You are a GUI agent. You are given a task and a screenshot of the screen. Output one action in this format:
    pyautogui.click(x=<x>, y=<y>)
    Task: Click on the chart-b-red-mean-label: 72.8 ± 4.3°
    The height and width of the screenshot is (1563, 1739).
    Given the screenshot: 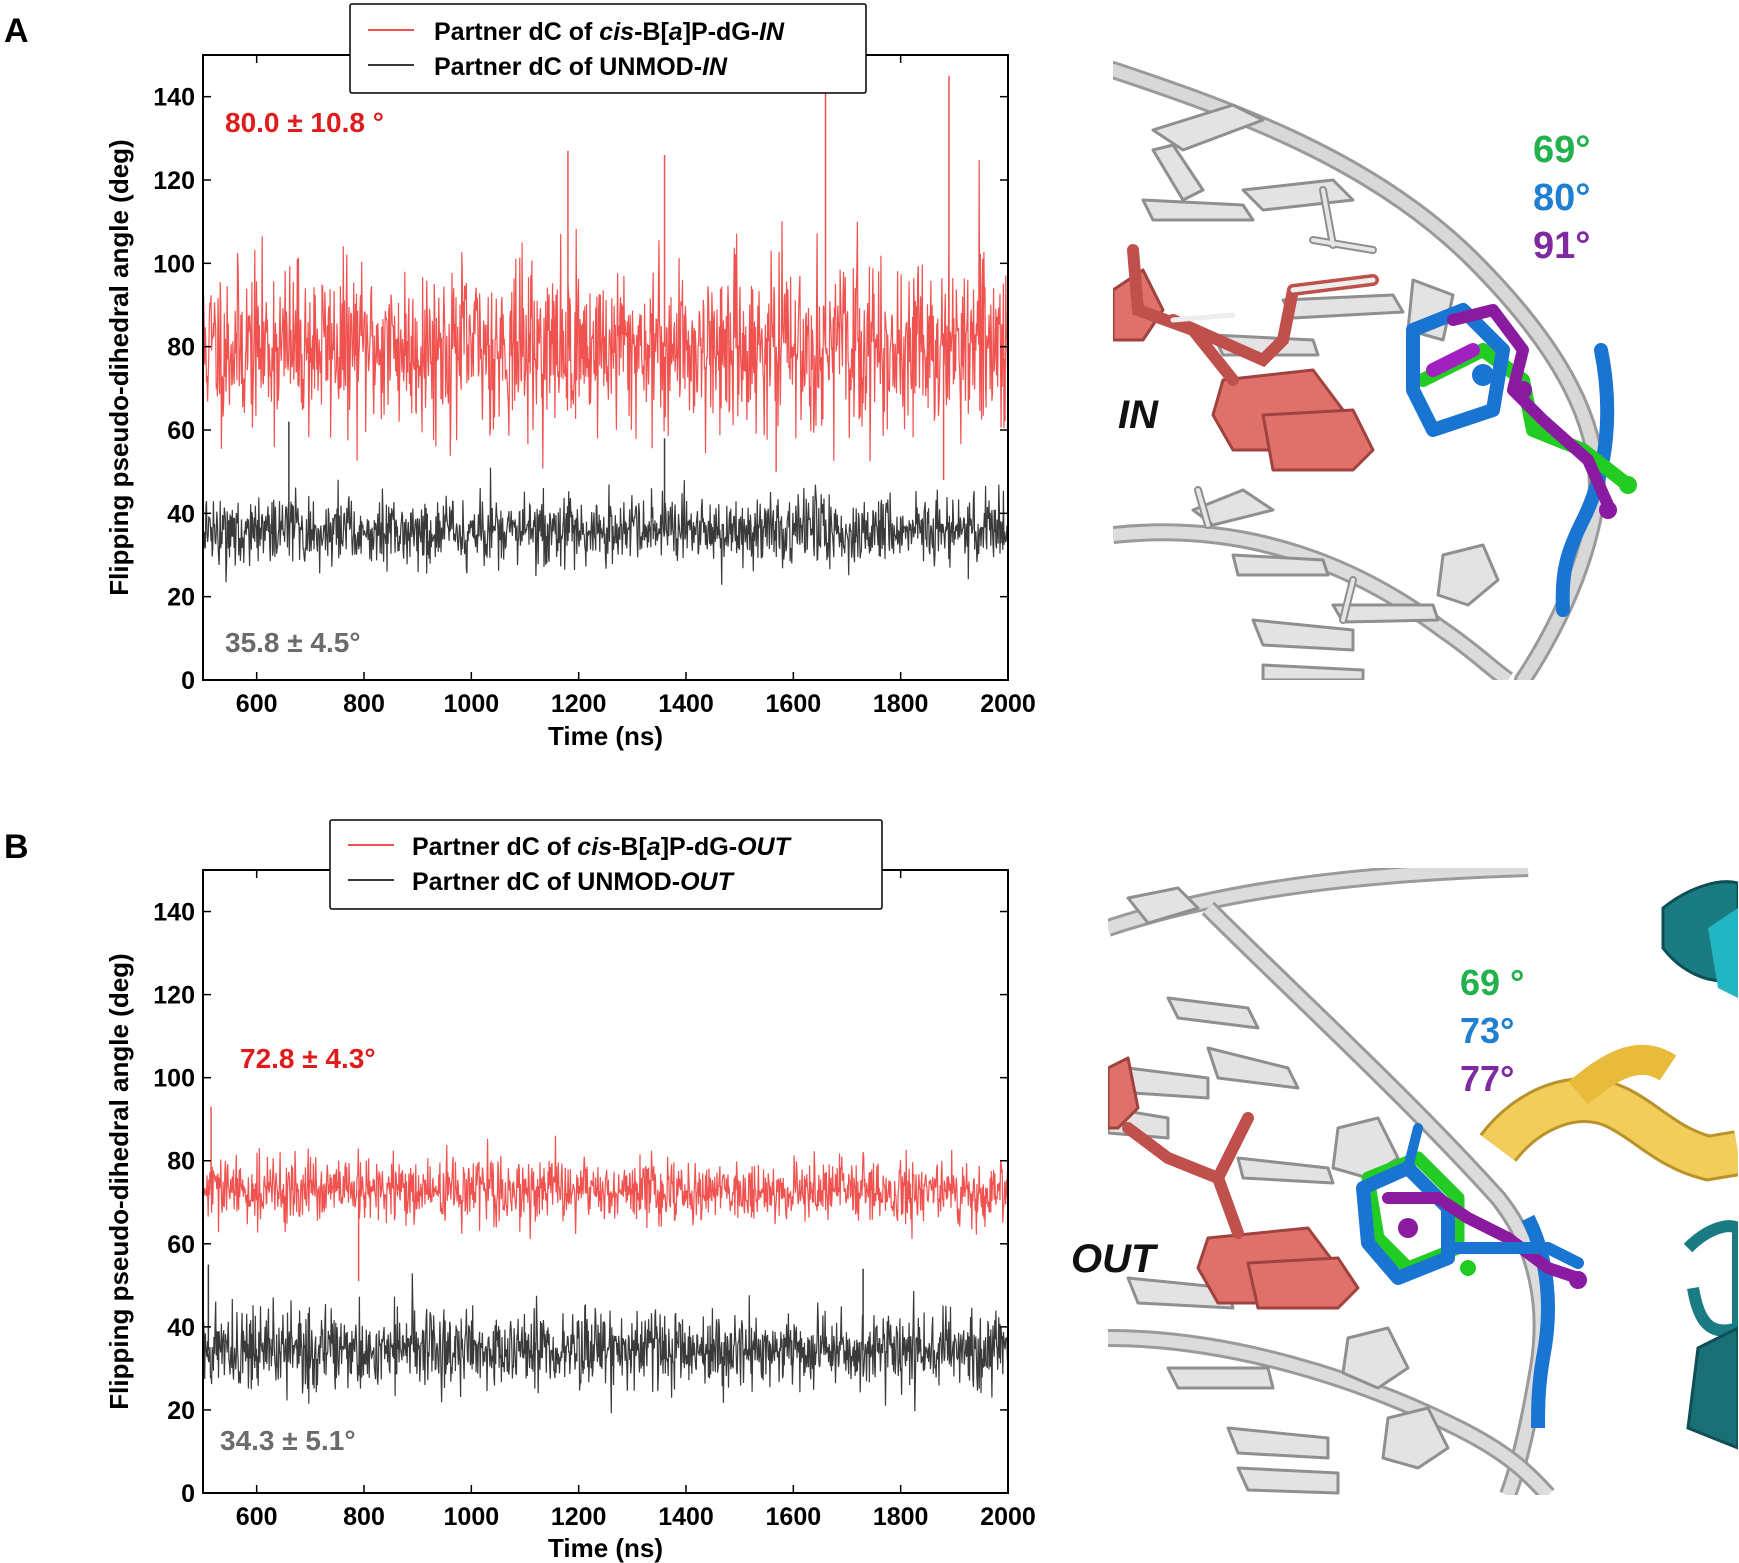 What is the action you would take?
    pyautogui.click(x=308, y=1058)
    